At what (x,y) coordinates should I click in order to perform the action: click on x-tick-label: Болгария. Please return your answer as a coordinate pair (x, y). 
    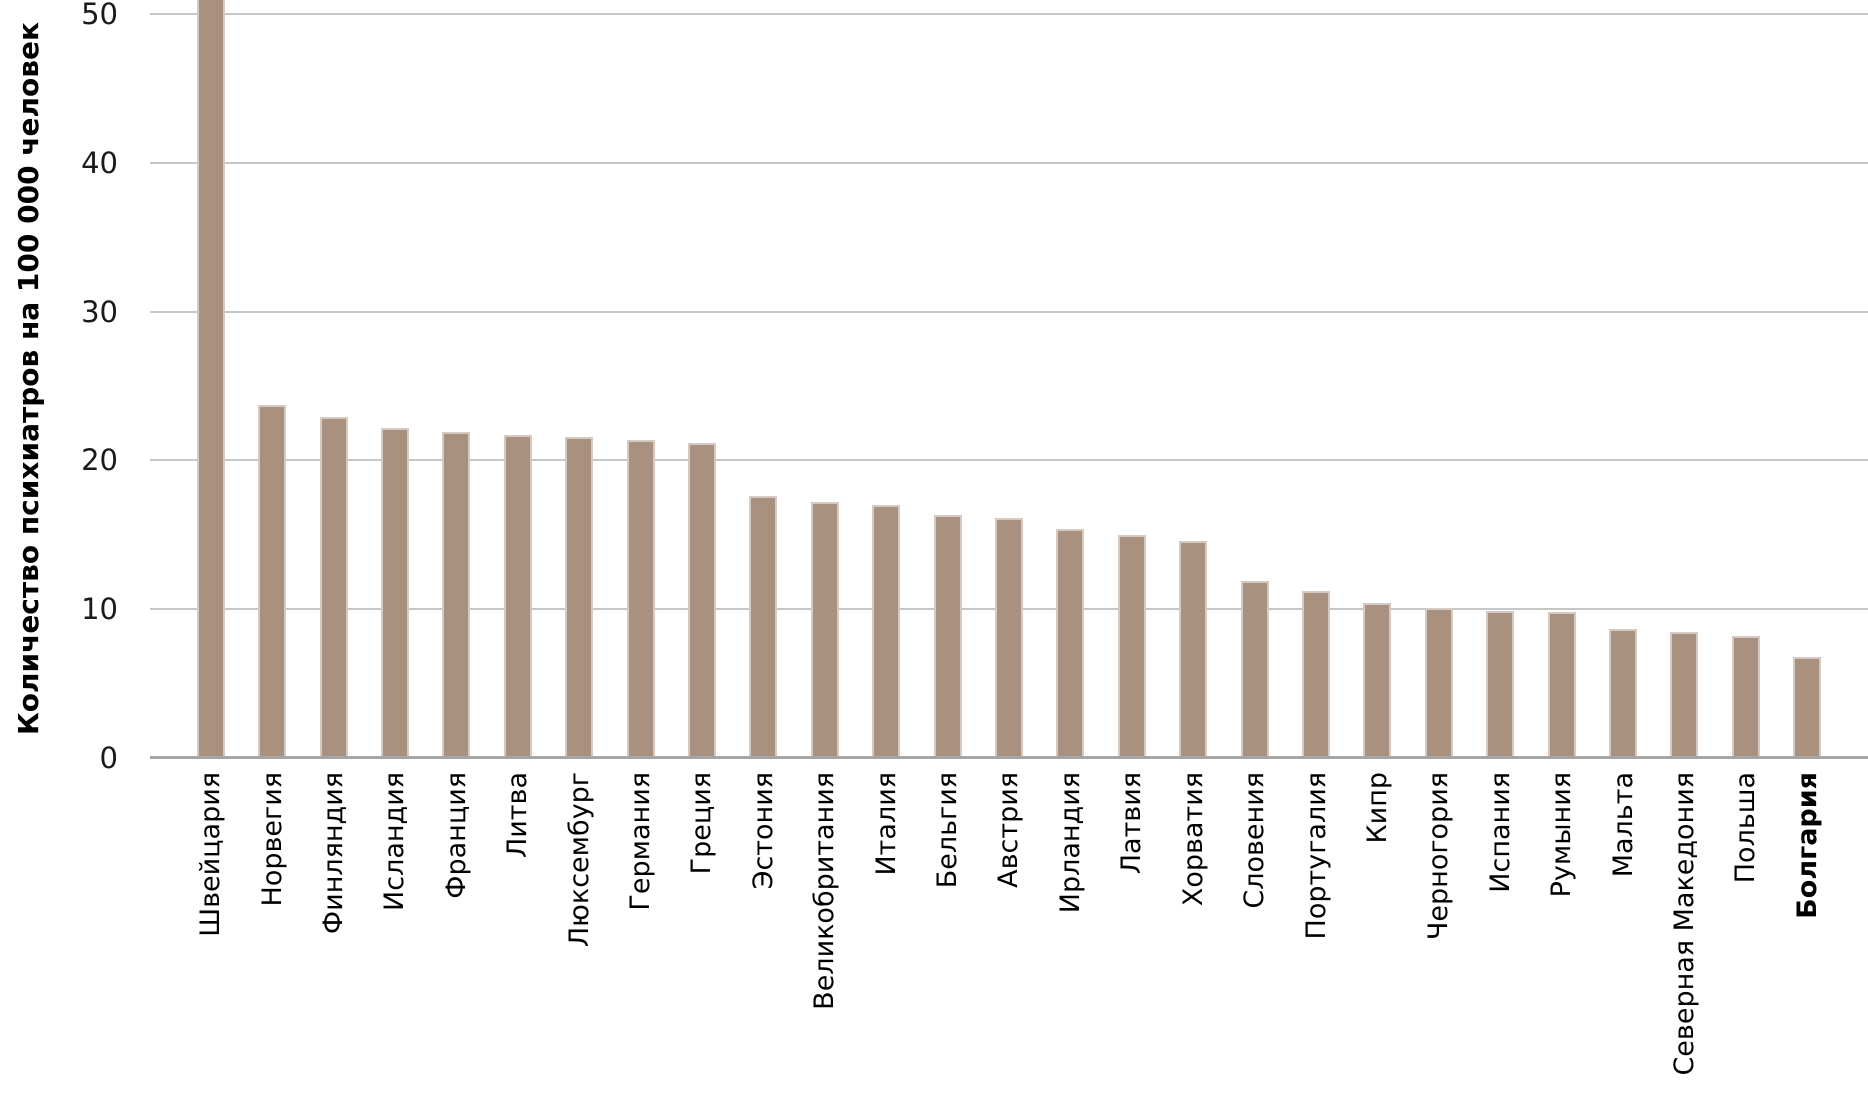
    Looking at the image, I should click on (1807, 845).